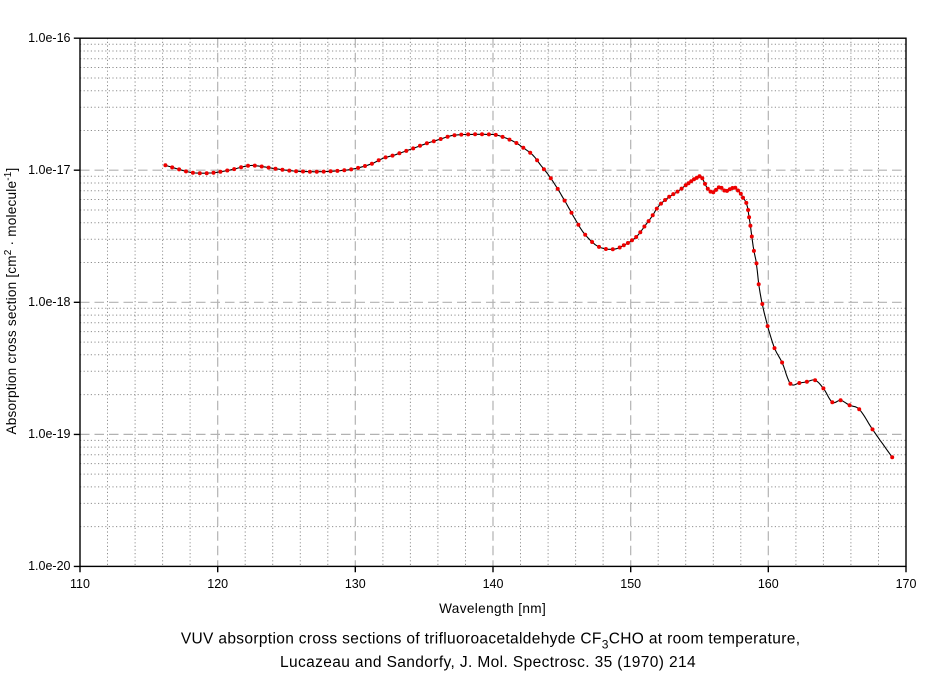 This screenshot has height=678, width=944. Describe the element at coordinates (492, 608) in the screenshot. I see `svg-text: Wavelength [nm]` at that location.